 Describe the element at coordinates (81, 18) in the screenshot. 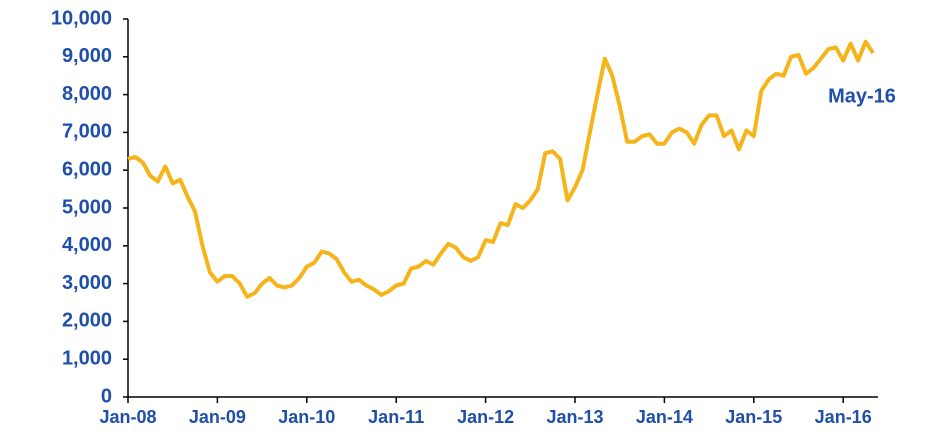

I see `y-tick-label: 10,000` at that location.